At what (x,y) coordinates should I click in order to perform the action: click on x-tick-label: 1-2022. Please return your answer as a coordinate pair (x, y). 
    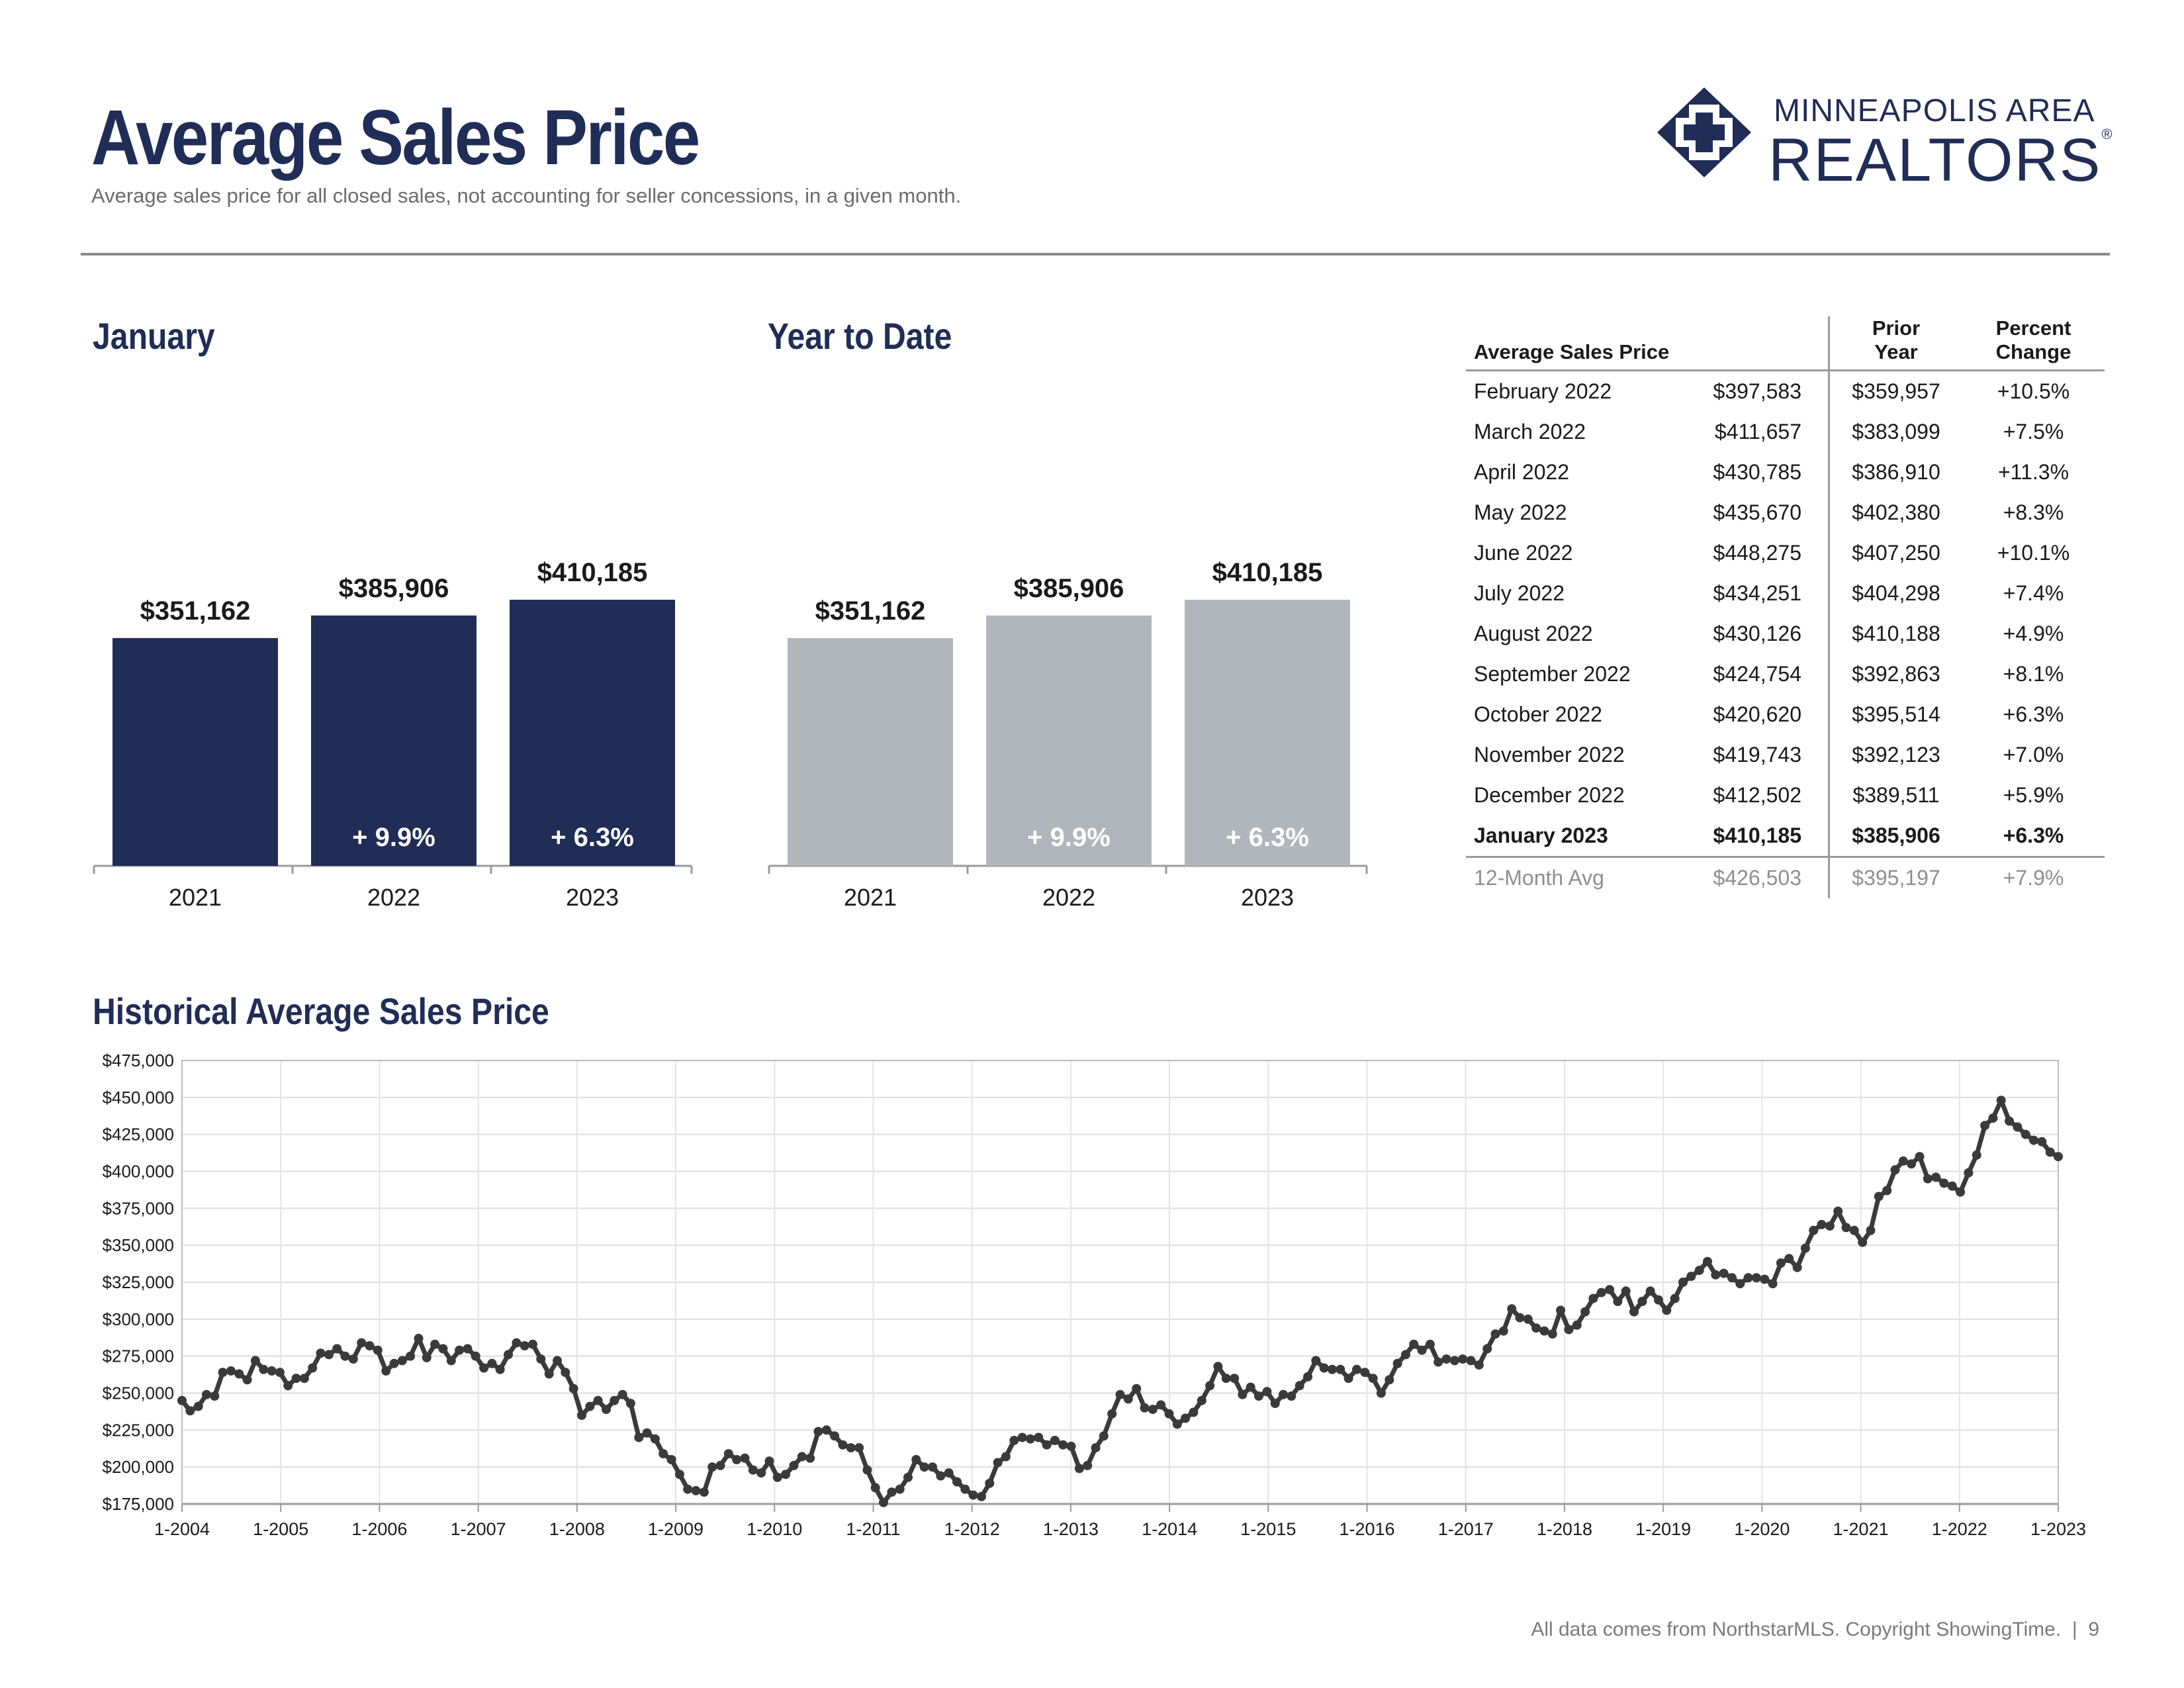
    Looking at the image, I should click on (1959, 1529).